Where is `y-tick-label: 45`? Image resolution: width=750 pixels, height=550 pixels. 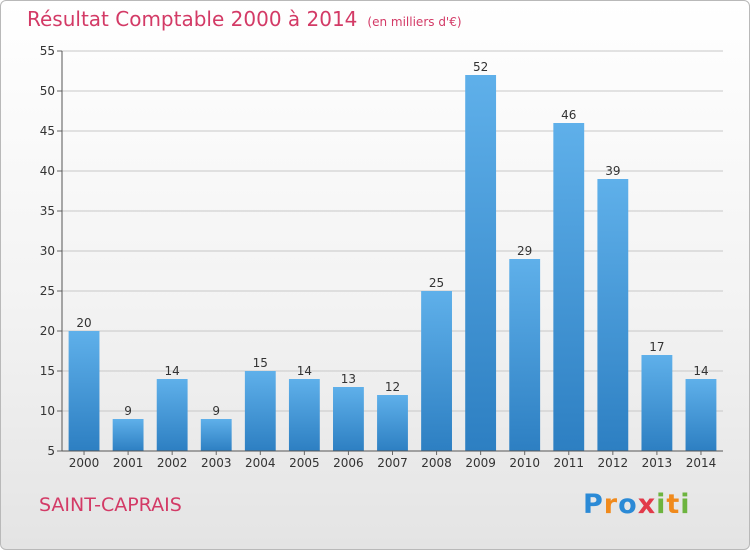
y-tick-label: 45 is located at coordinates (47, 131).